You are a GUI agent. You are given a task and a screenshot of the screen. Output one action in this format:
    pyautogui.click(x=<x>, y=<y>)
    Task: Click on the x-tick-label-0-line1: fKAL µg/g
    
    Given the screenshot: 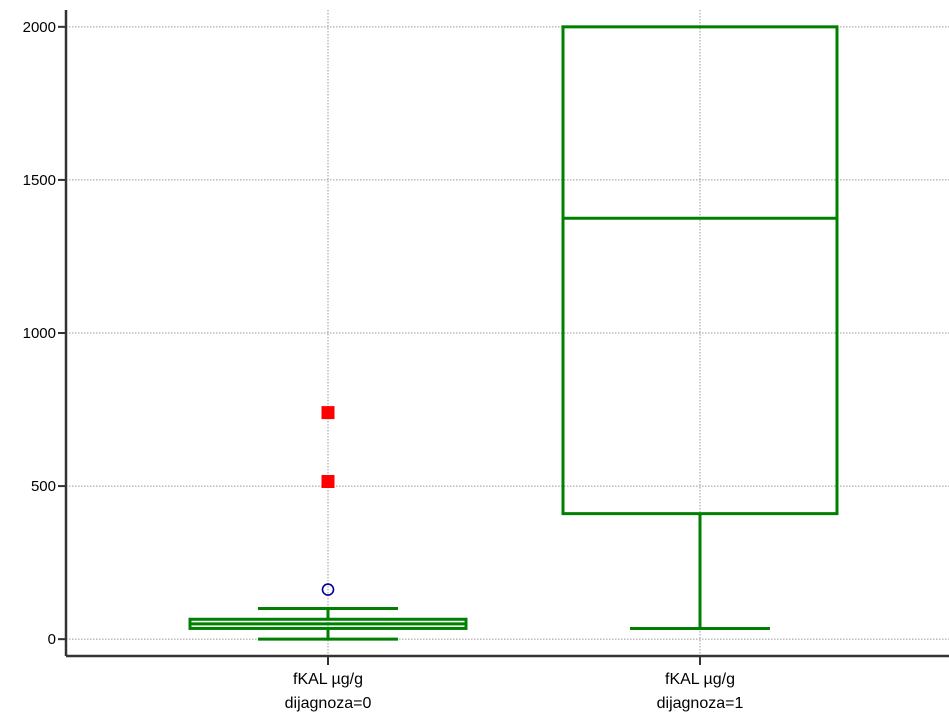 What is the action you would take?
    pyautogui.click(x=328, y=679)
    